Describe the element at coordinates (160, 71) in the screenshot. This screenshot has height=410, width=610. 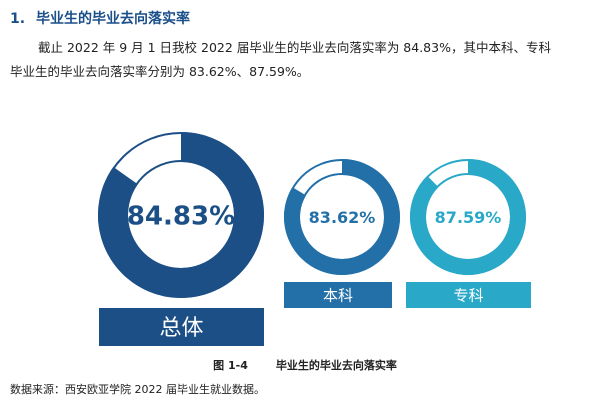
I see `paragraph-line-2: 毕业生的毕业去向落实率分别为 83.62%、87.59%。` at that location.